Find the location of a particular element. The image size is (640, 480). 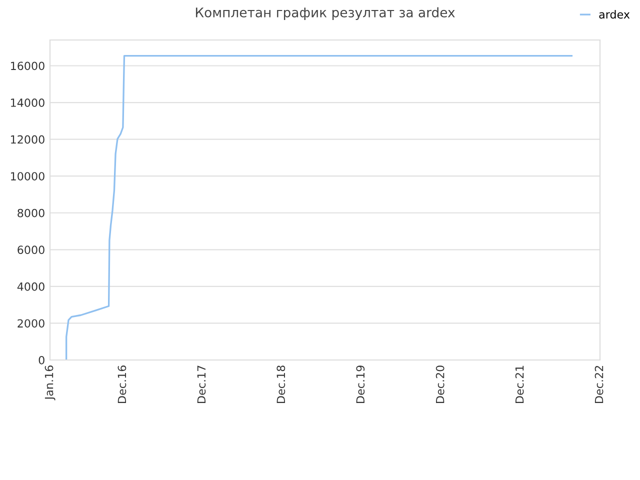

y-tick-label: 6000 is located at coordinates (31, 250).